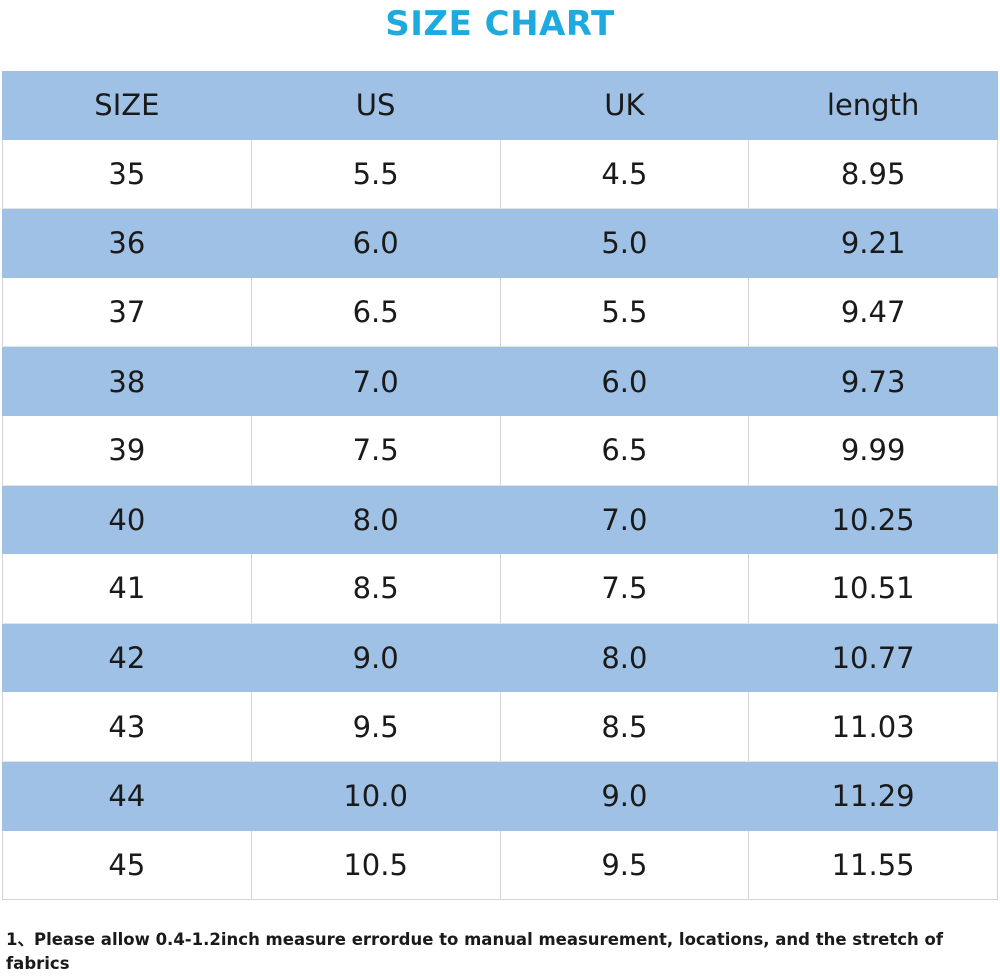 Image resolution: width=1000 pixels, height=978 pixels. I want to click on page-title: SIZE CHART, so click(500, 24).